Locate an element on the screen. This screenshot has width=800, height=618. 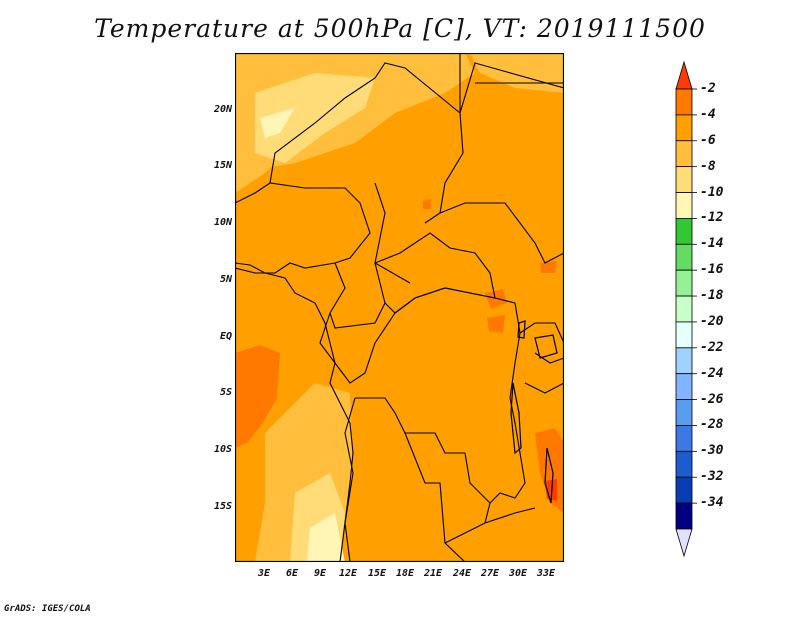
lon-label: 33E is located at coordinates (546, 573).